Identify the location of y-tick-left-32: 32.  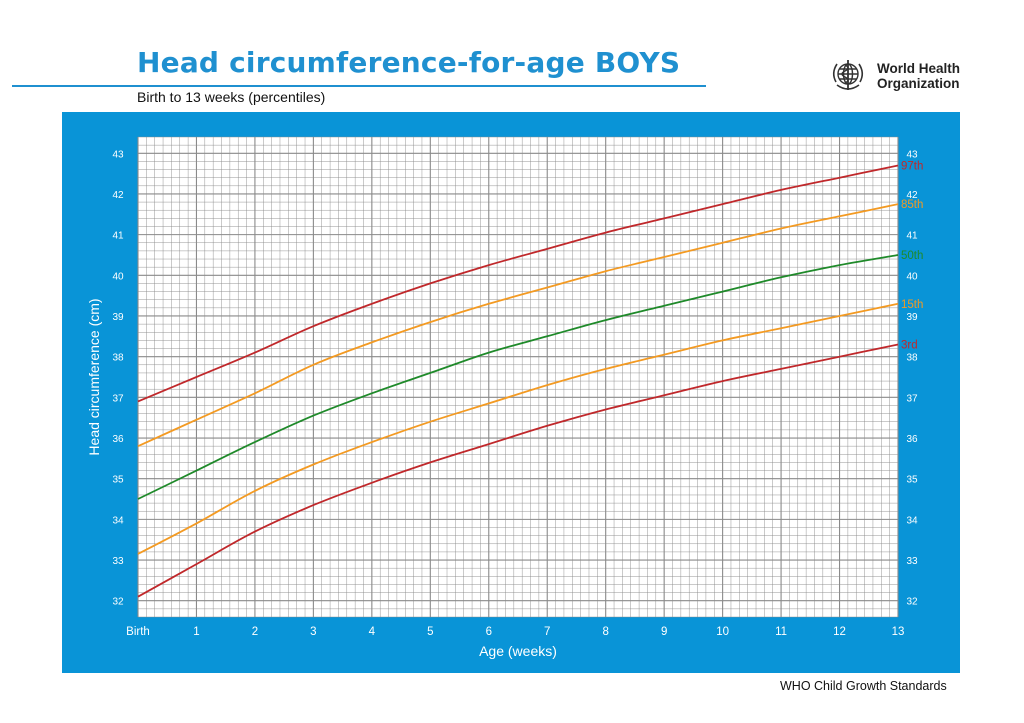
(118, 602).